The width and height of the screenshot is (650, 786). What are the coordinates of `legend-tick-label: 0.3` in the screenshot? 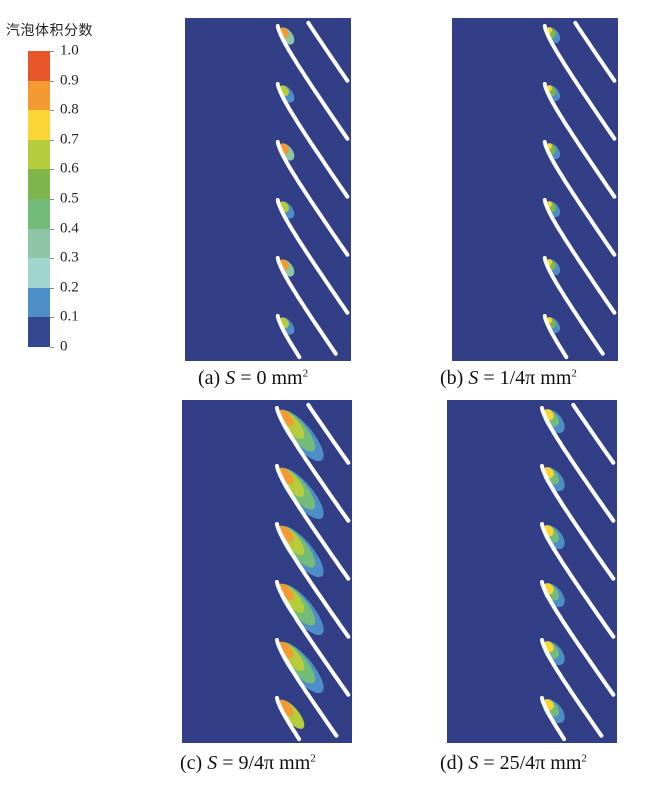 It's located at (69, 257).